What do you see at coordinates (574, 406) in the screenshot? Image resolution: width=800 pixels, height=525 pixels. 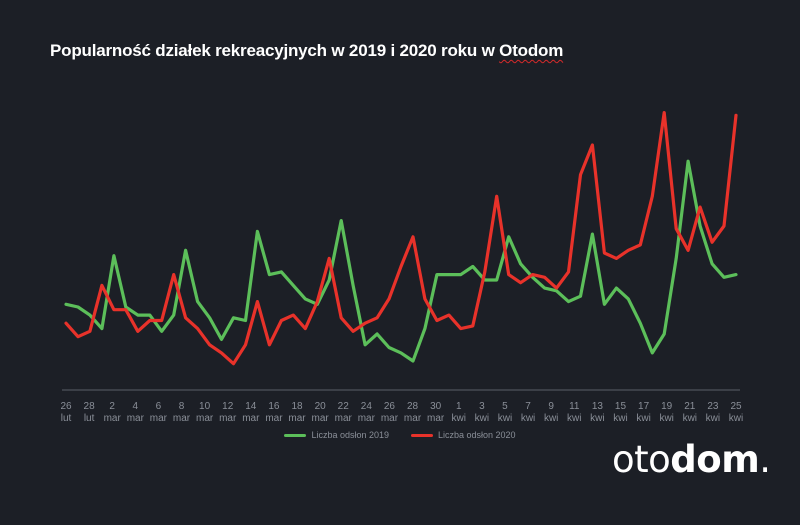 I see `x-tick-day: 11` at bounding box center [574, 406].